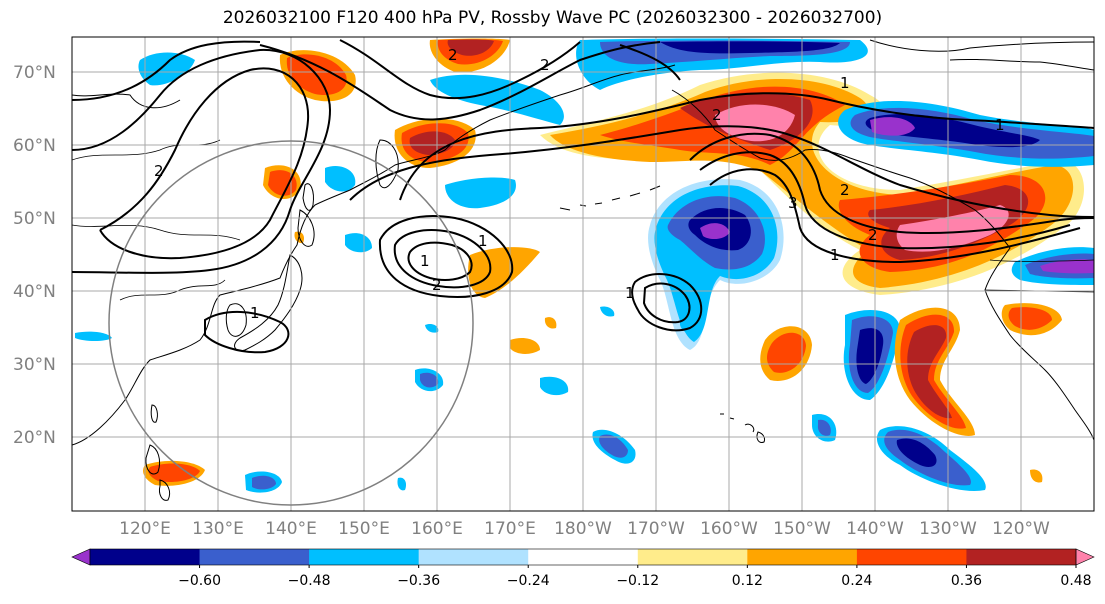 This screenshot has height=604, width=1105. Describe the element at coordinates (510, 529) in the screenshot. I see `lon-label: 170°E` at that location.